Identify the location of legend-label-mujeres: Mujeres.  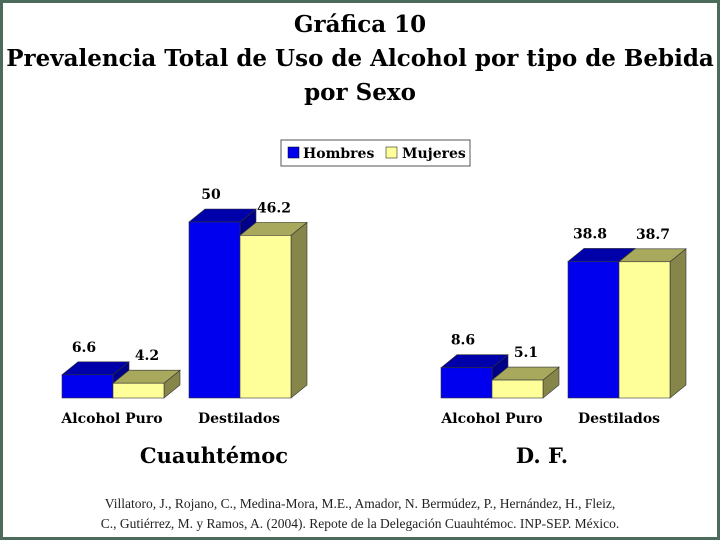
(434, 154).